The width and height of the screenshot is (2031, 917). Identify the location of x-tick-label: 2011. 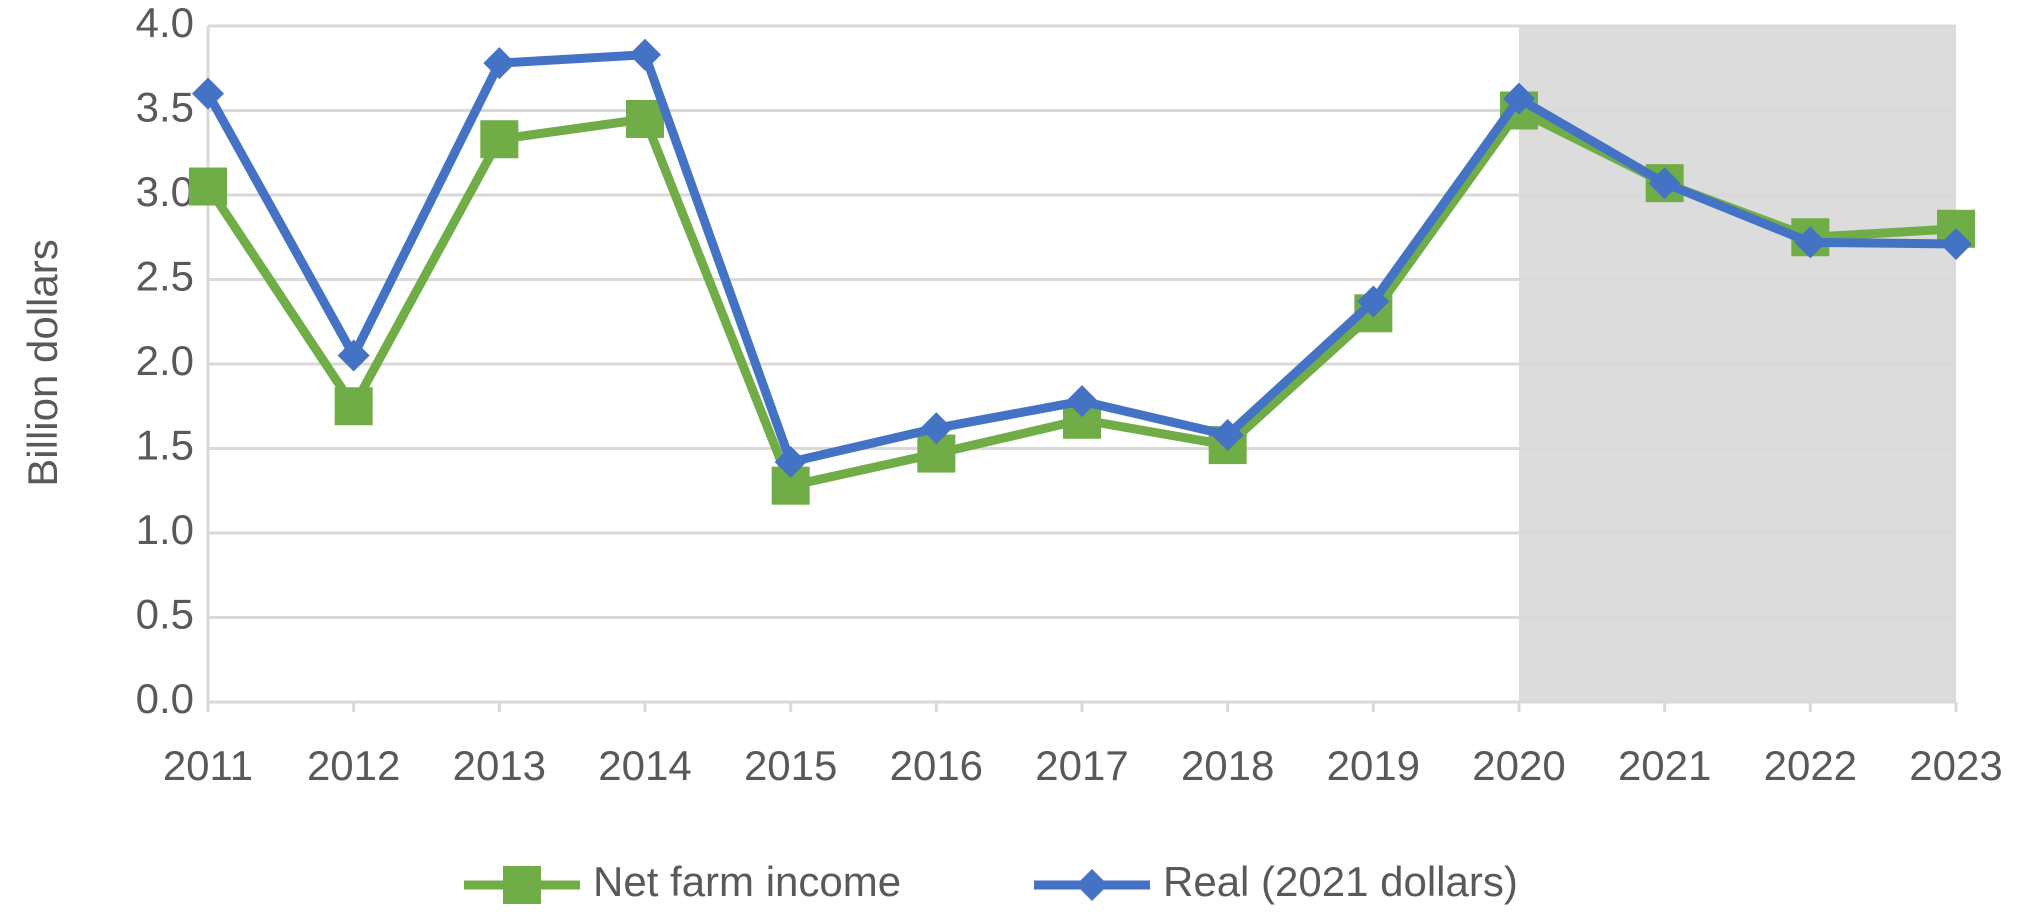
(208, 765).